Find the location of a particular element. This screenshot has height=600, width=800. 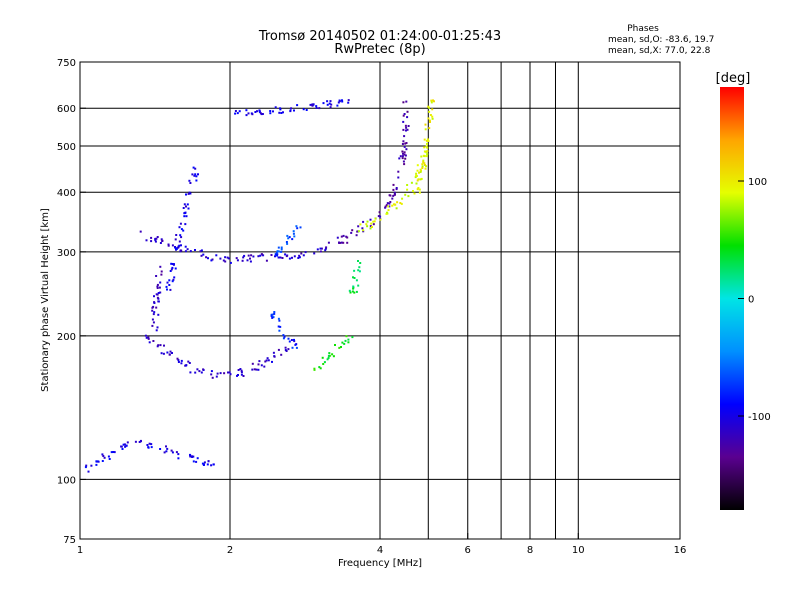

y-tick-label: 75 is located at coordinates (69, 540).